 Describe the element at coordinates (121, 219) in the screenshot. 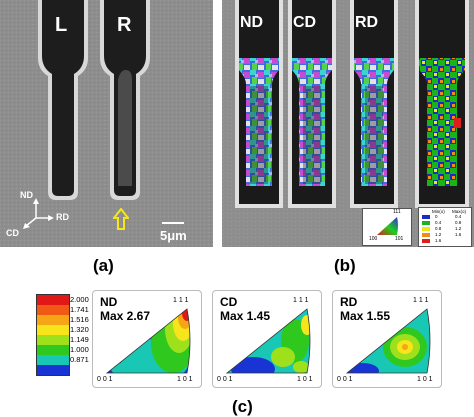

I see `arrow-up-icon` at that location.